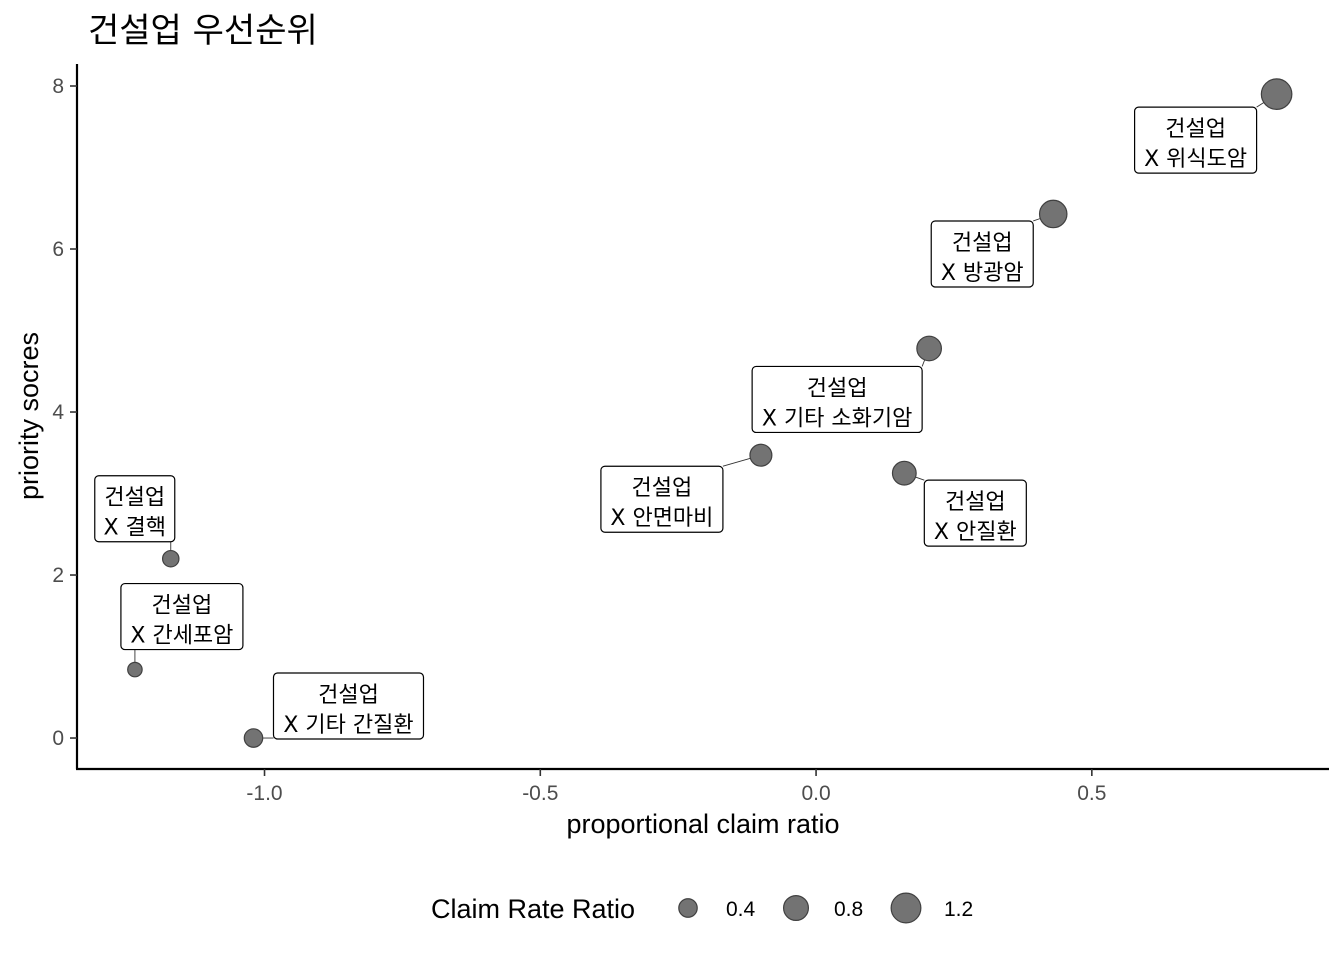  I want to click on x-axis-title: proportional claim ratio, so click(702, 824).